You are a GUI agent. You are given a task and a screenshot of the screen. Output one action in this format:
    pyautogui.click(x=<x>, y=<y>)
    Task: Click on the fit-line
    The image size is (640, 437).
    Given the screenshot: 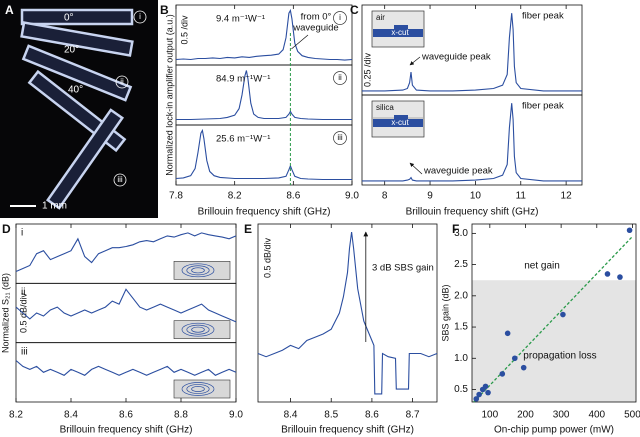 What is the action you would take?
    pyautogui.click(x=553, y=319)
    